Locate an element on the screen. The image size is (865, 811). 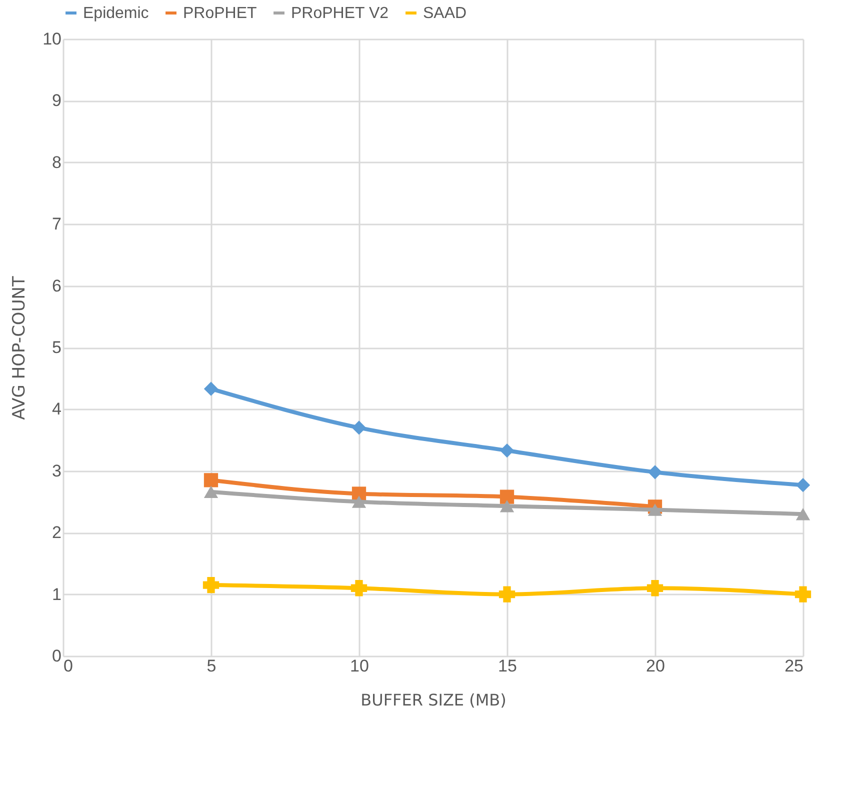
x-tick-label: 15 is located at coordinates (507, 666).